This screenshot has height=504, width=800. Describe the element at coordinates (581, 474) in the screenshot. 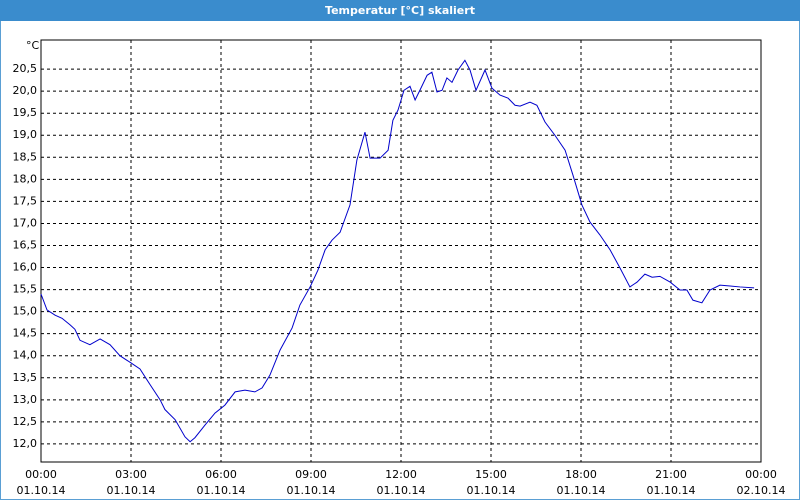

I see `x-tick-label: 18:00` at that location.